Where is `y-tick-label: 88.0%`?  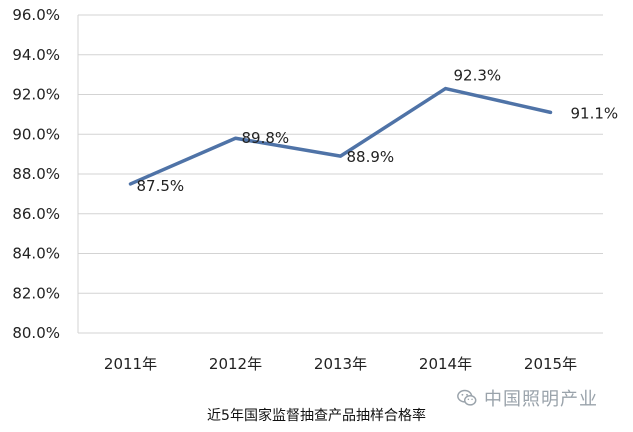
y-tick-label: 88.0% is located at coordinates (36, 174).